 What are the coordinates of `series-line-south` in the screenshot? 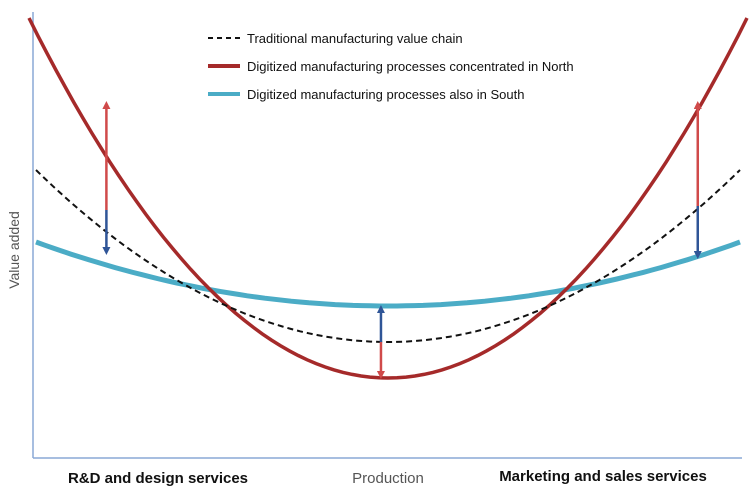 It's located at (388, 274).